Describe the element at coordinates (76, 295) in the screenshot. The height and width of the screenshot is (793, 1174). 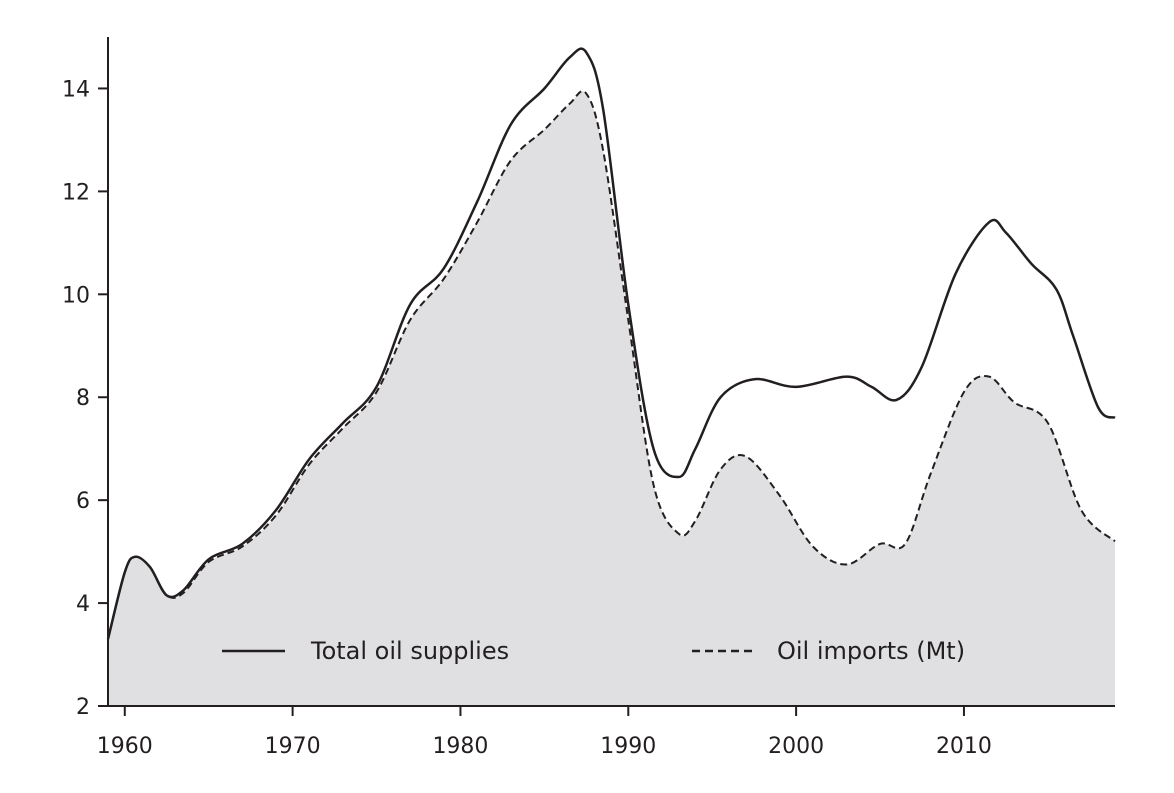
I see `y-tick-label: 10` at that location.